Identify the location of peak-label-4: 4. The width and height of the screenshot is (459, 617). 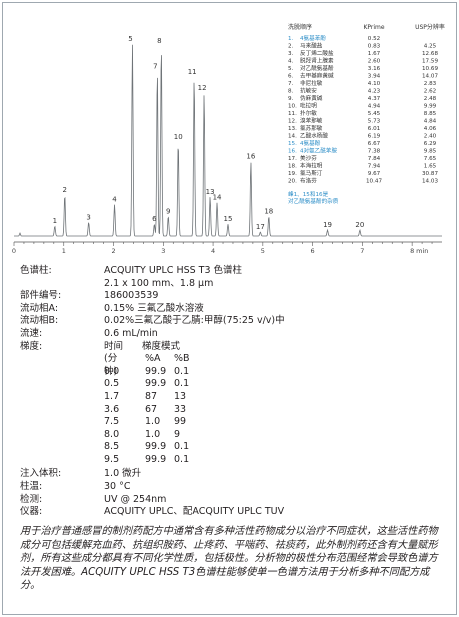
(114, 200).